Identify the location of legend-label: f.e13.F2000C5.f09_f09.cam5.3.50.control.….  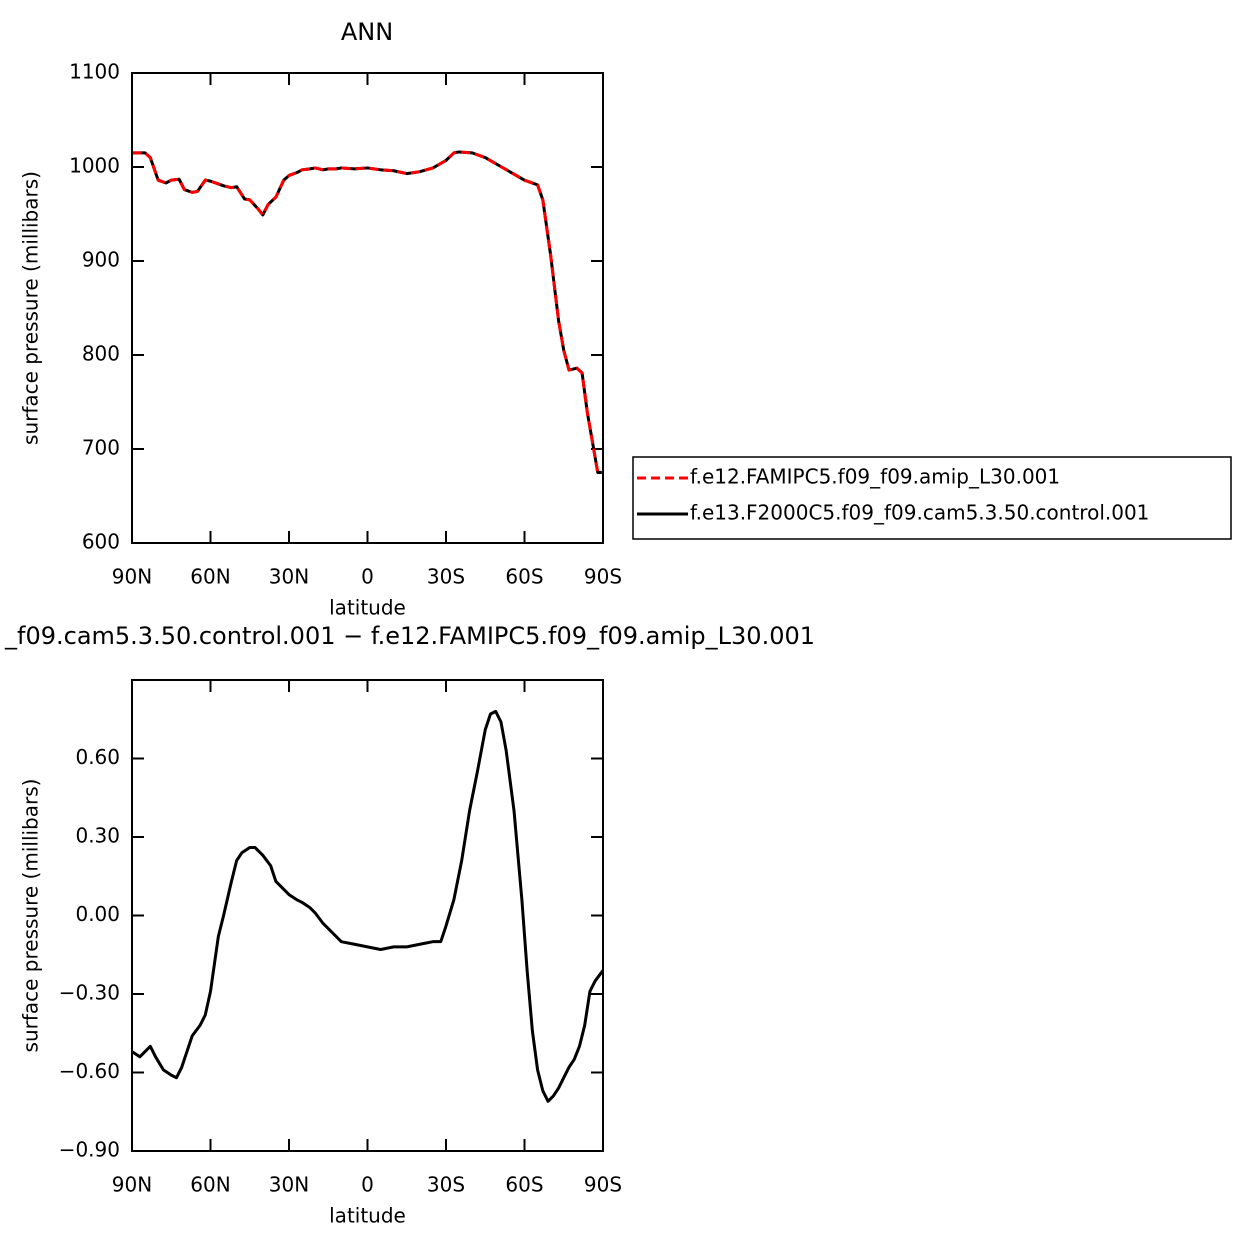
(919, 513).